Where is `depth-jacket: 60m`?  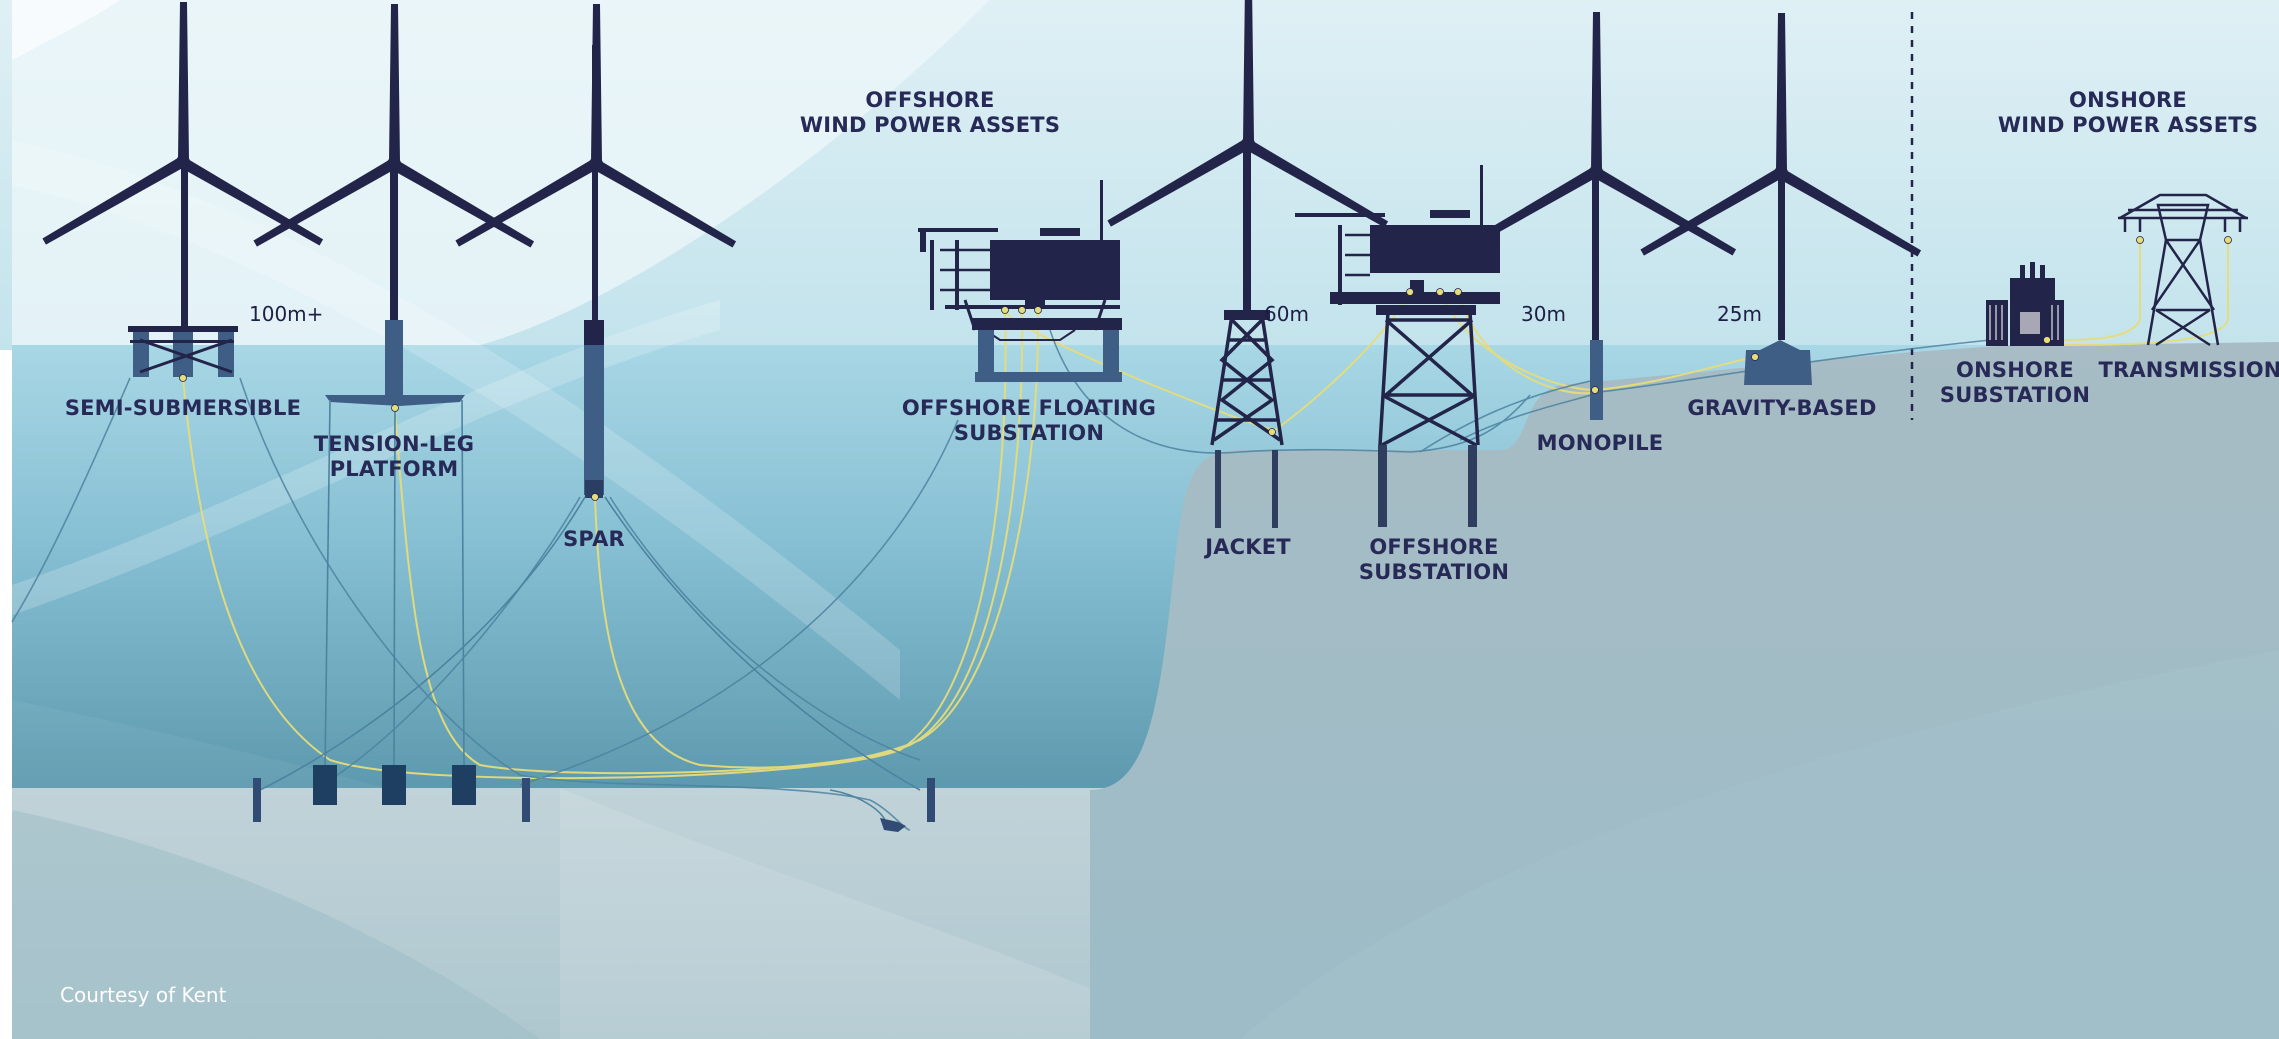 depth-jacket: 60m is located at coordinates (1286, 314).